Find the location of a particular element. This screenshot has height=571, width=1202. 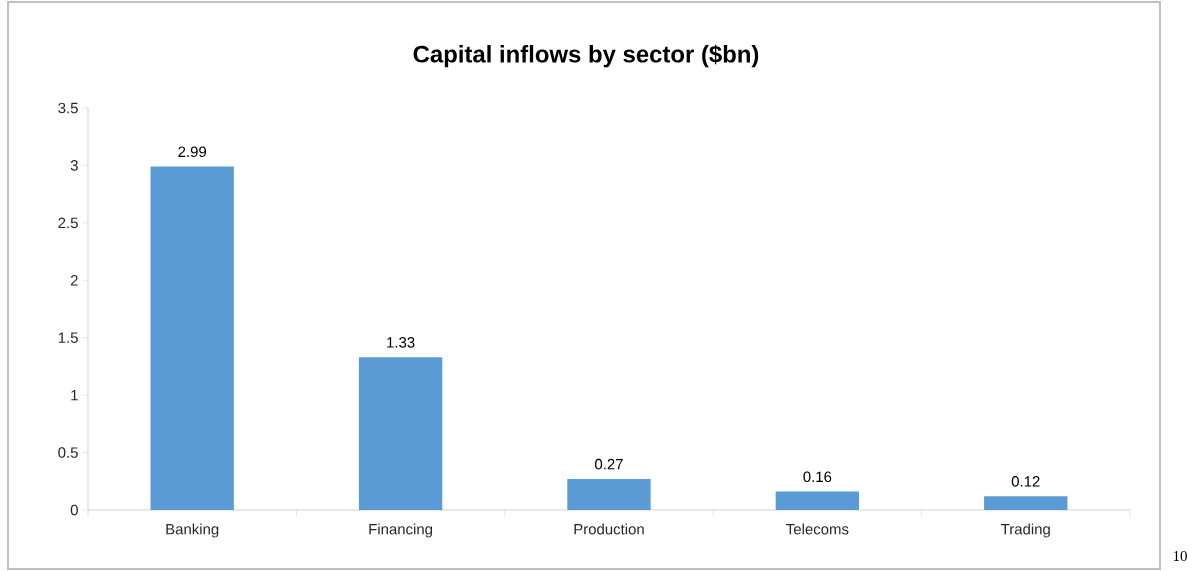

data-label: 2.99 is located at coordinates (192, 152).